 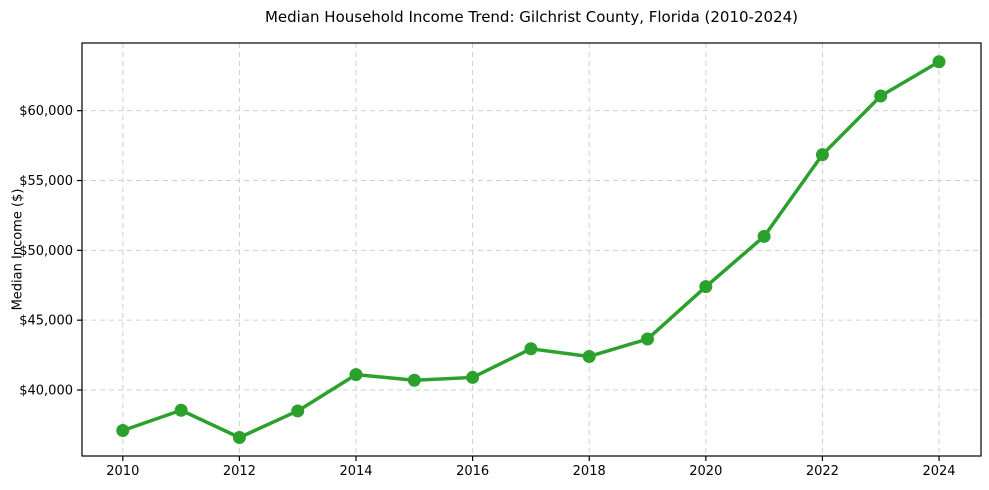 What do you see at coordinates (356, 375) in the screenshot?
I see `data-point-2014` at bounding box center [356, 375].